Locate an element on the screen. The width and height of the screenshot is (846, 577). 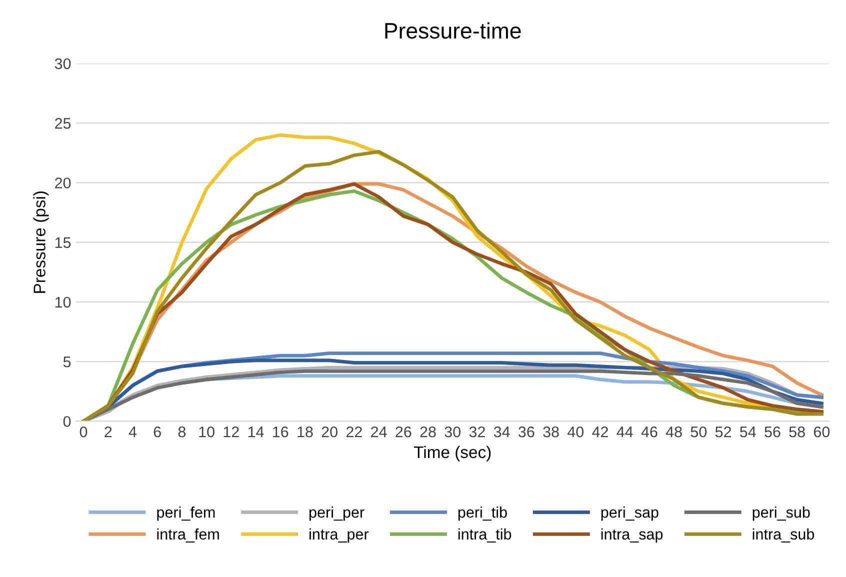
x-tick-label: 8 is located at coordinates (182, 432).